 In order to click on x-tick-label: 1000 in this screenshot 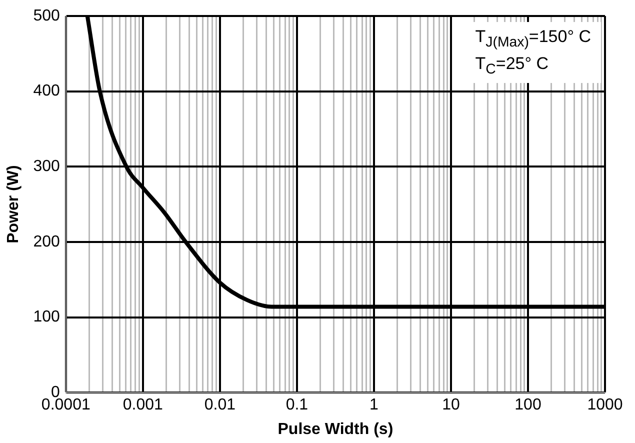, I will do `click(605, 405)`.